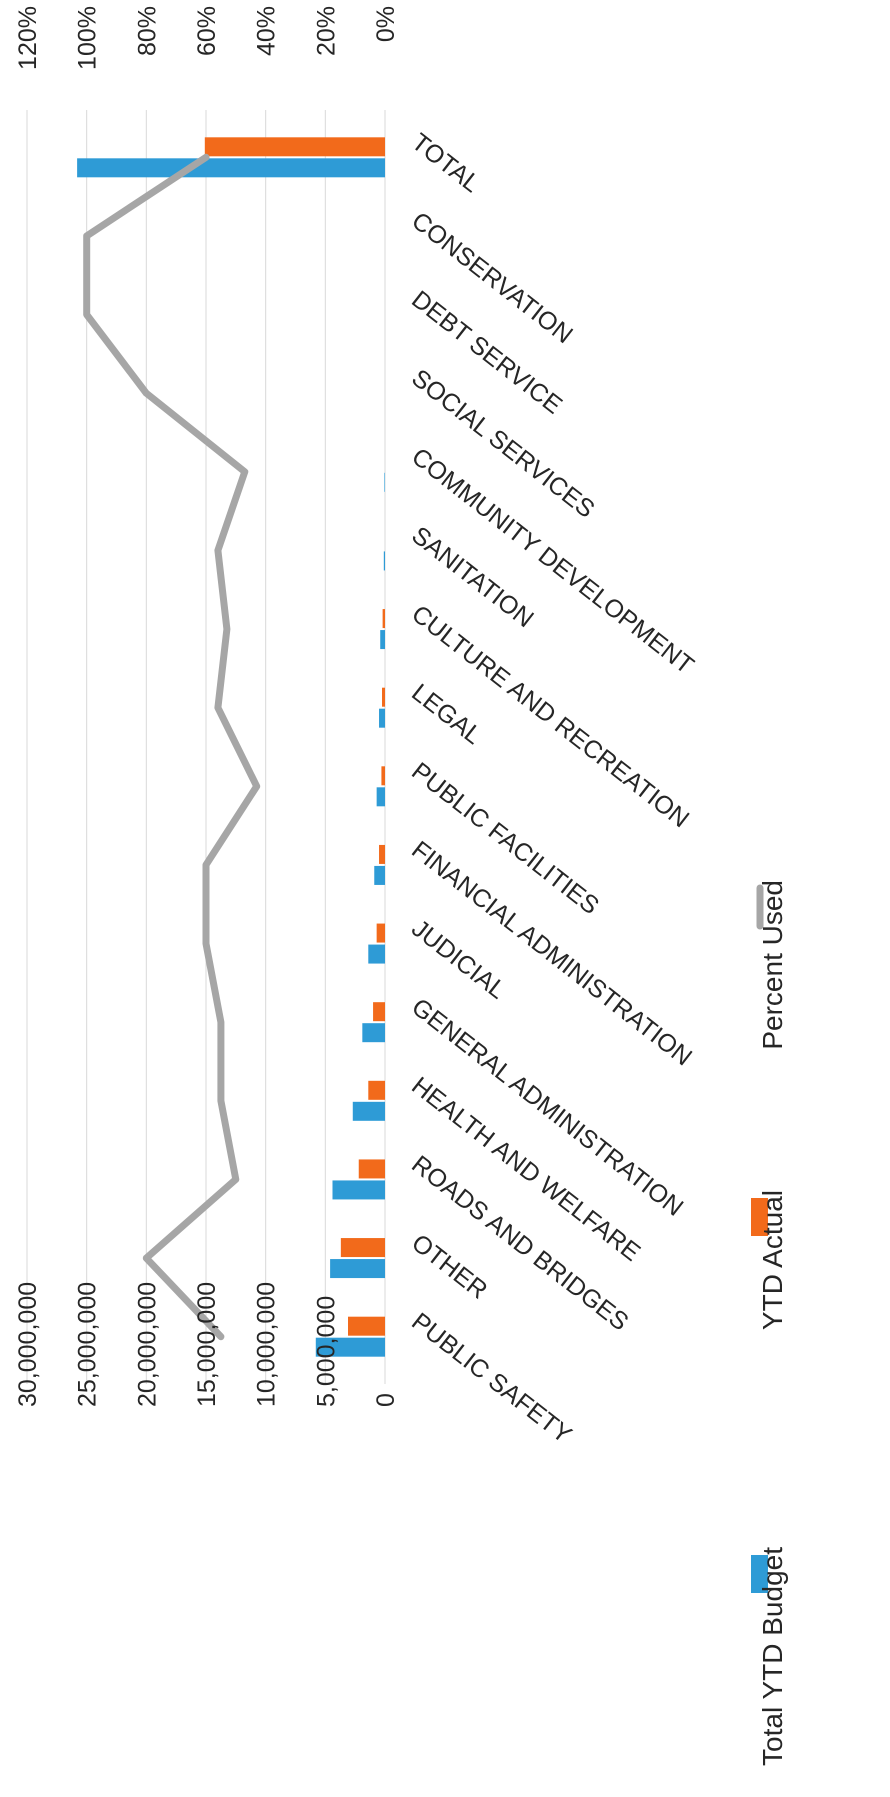 The width and height of the screenshot is (890, 1797). Describe the element at coordinates (492, 278) in the screenshot. I see `category-label: CONSERVATION` at that location.